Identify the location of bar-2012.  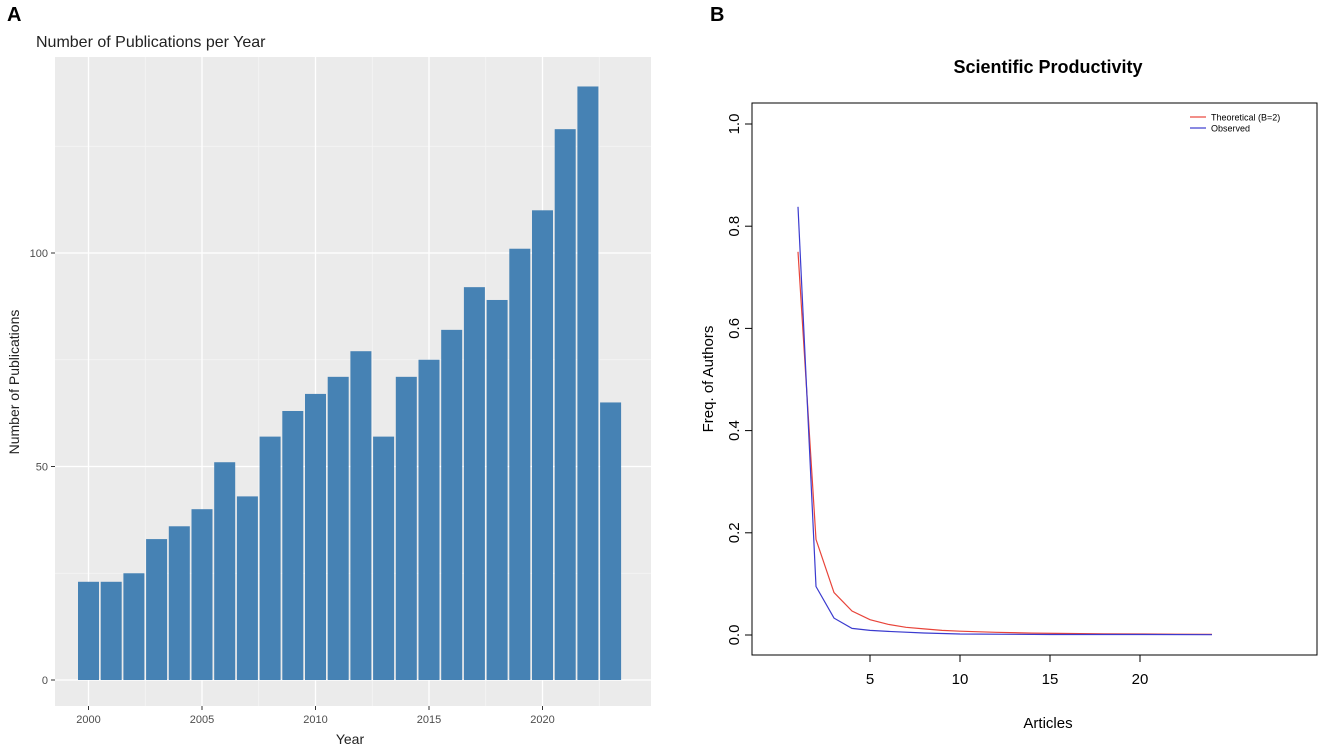
(361, 515).